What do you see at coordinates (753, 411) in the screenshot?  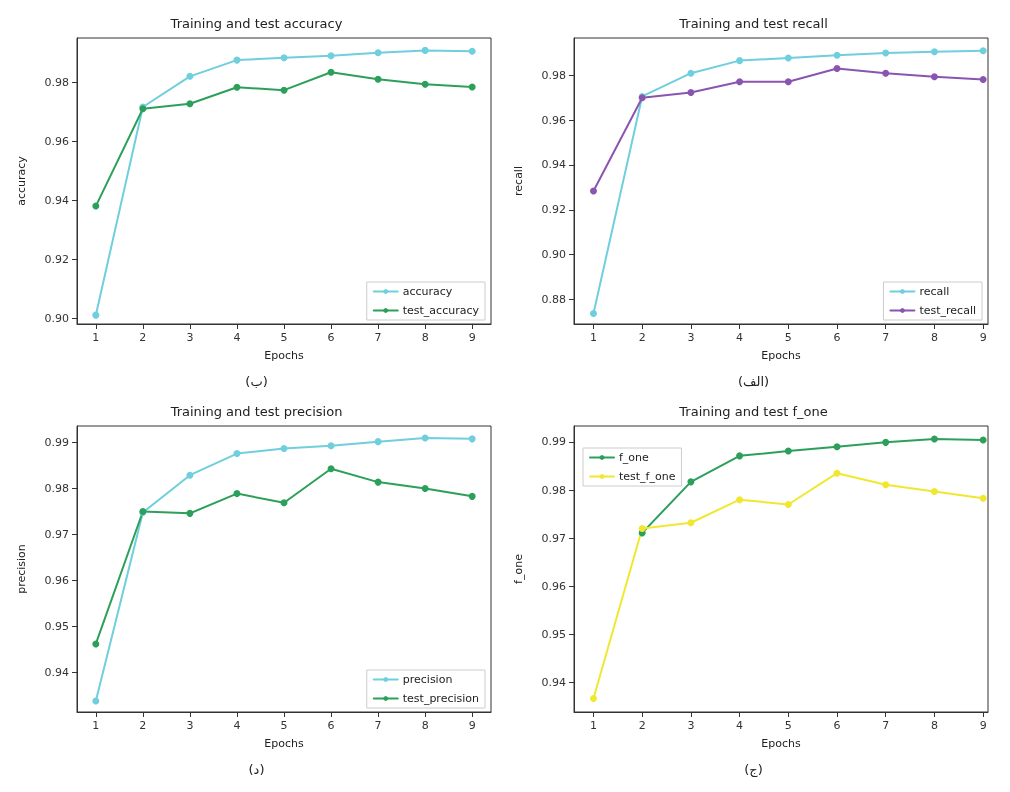 I see `chart-title: Training and test f_one` at bounding box center [753, 411].